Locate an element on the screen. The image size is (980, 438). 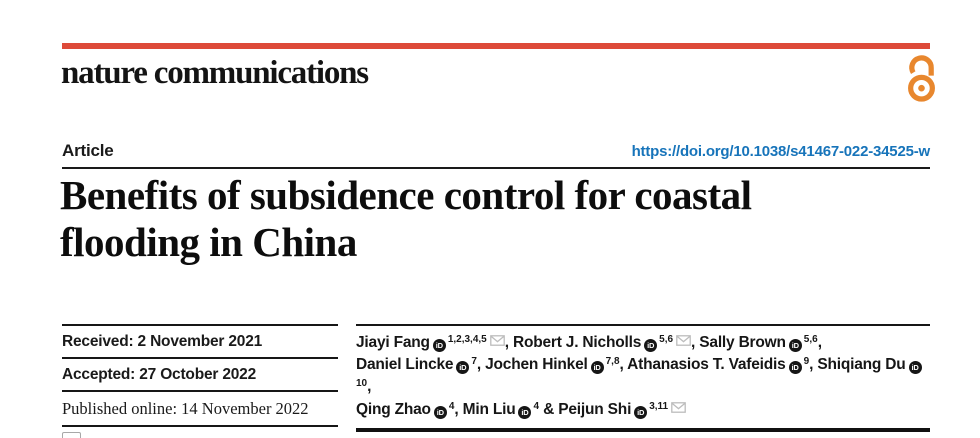
article-type-label: Article is located at coordinates (88, 150).